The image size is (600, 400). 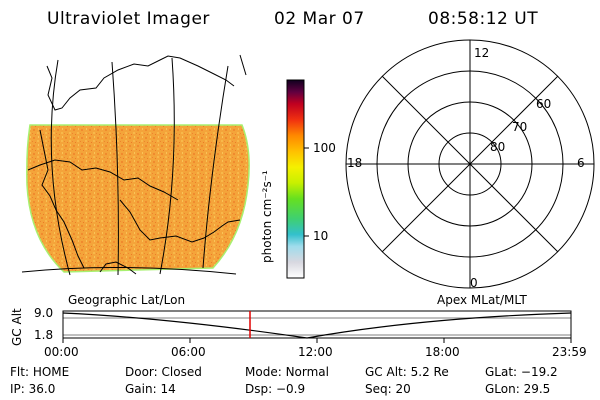 I want to click on glat-status: GLat: −19.2, so click(x=521, y=372).